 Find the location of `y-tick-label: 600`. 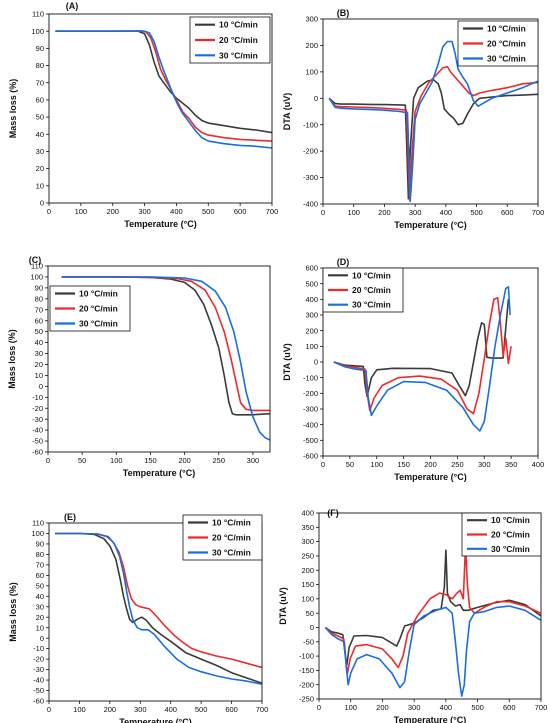

y-tick-label: 600 is located at coordinates (311, 268).